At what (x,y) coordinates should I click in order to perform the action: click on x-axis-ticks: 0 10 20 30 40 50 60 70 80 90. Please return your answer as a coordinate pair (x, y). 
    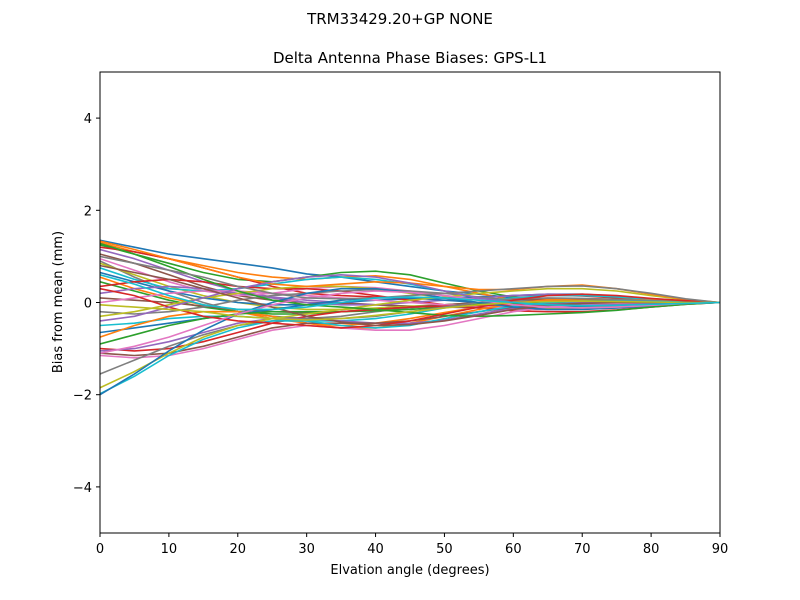
    Looking at the image, I should click on (412, 545).